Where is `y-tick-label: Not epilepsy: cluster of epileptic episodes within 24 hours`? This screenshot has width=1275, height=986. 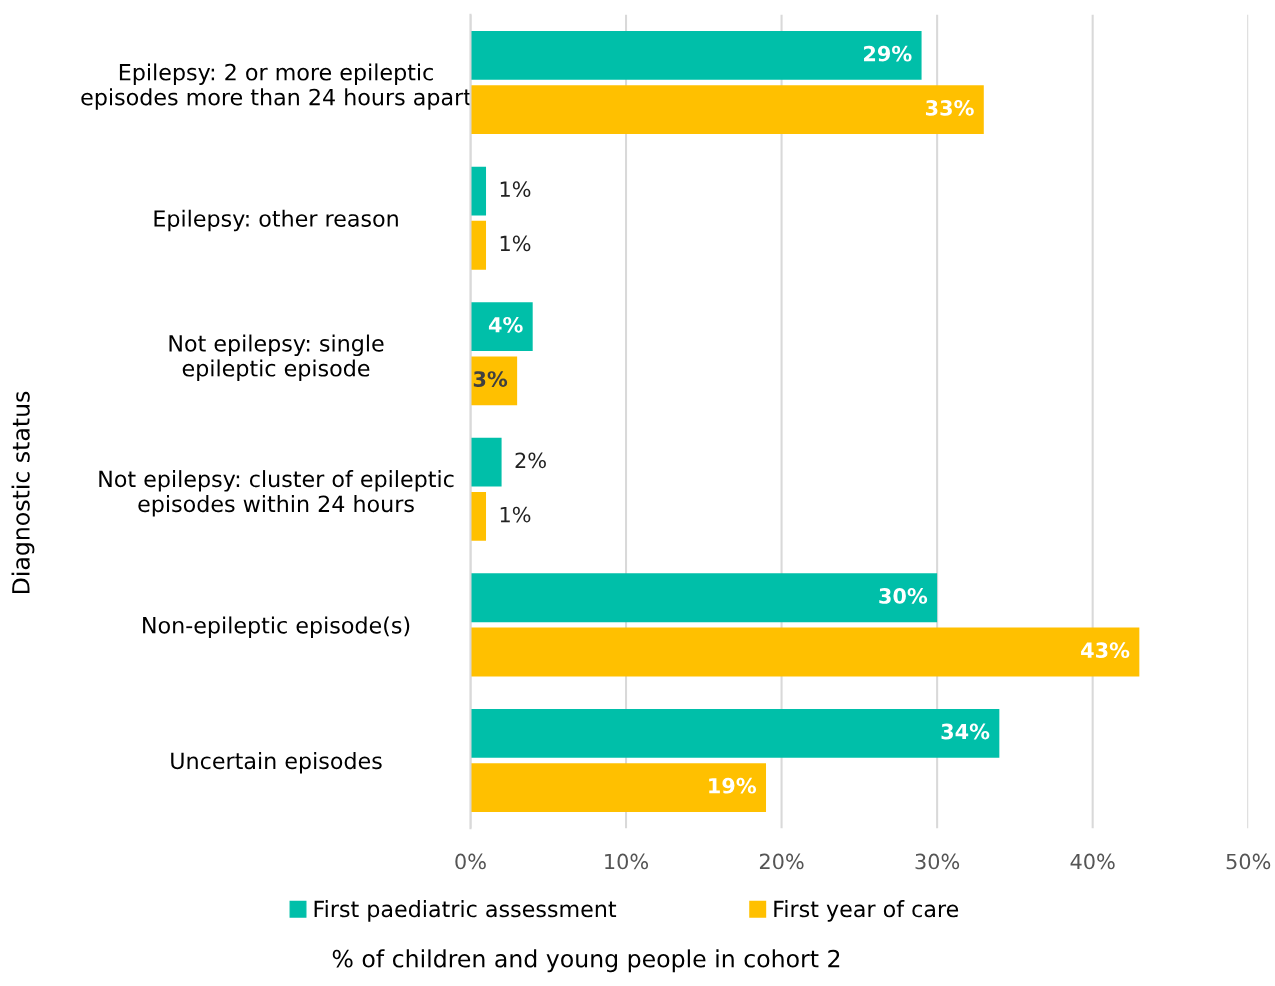 y-tick-label: Not epilepsy: cluster of epileptic episodes within 24 hours is located at coordinates (276, 493).